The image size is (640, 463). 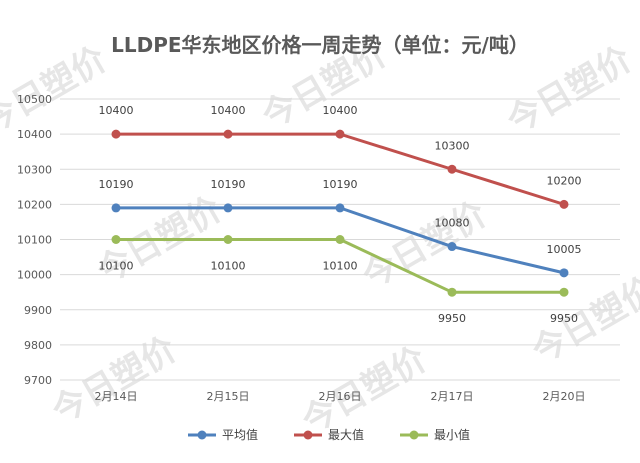 I want to click on legend-label: 最小值, so click(x=452, y=434).